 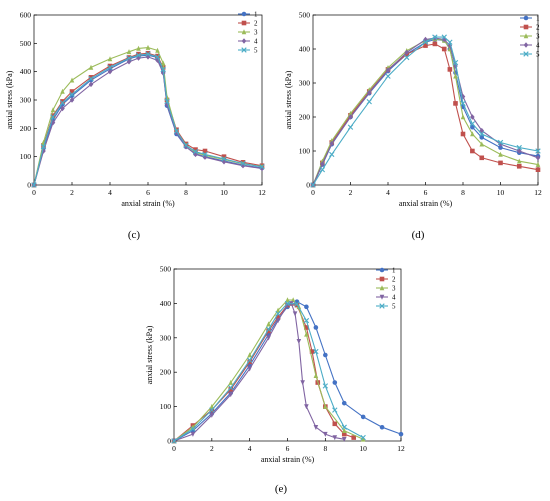 What do you see at coordinates (308, 185) in the screenshot?
I see `y-tick-label: 0` at bounding box center [308, 185].